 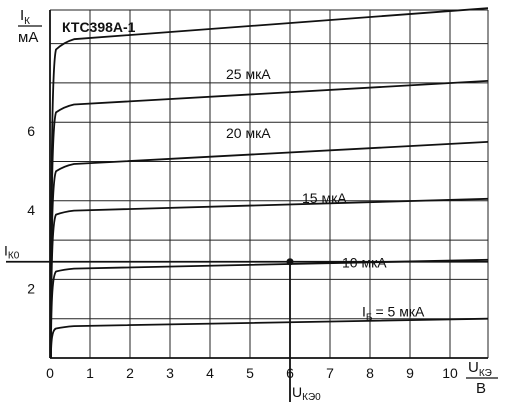 I want to click on op-voltage-label: UКЭ0, so click(x=306, y=393).